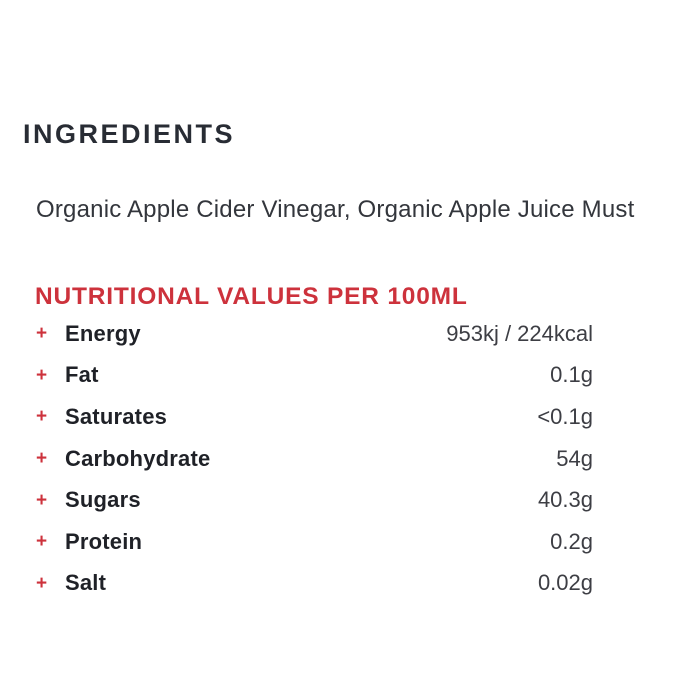  Describe the element at coordinates (519, 333) in the screenshot. I see `nutrition-value: 953kj / 224kcal` at that location.